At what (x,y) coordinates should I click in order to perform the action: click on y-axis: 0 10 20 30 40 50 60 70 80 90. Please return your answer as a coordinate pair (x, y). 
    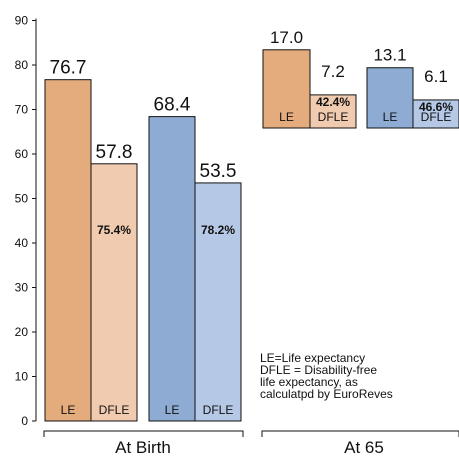
    Looking at the image, I should click on (26, 221).